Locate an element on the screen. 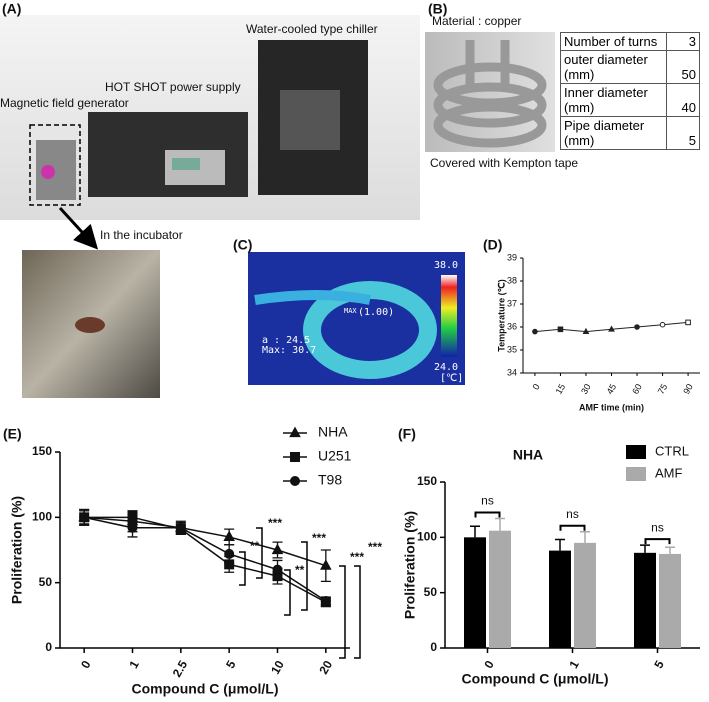 The width and height of the screenshot is (709, 702). label: 10 is located at coordinates (277, 667).